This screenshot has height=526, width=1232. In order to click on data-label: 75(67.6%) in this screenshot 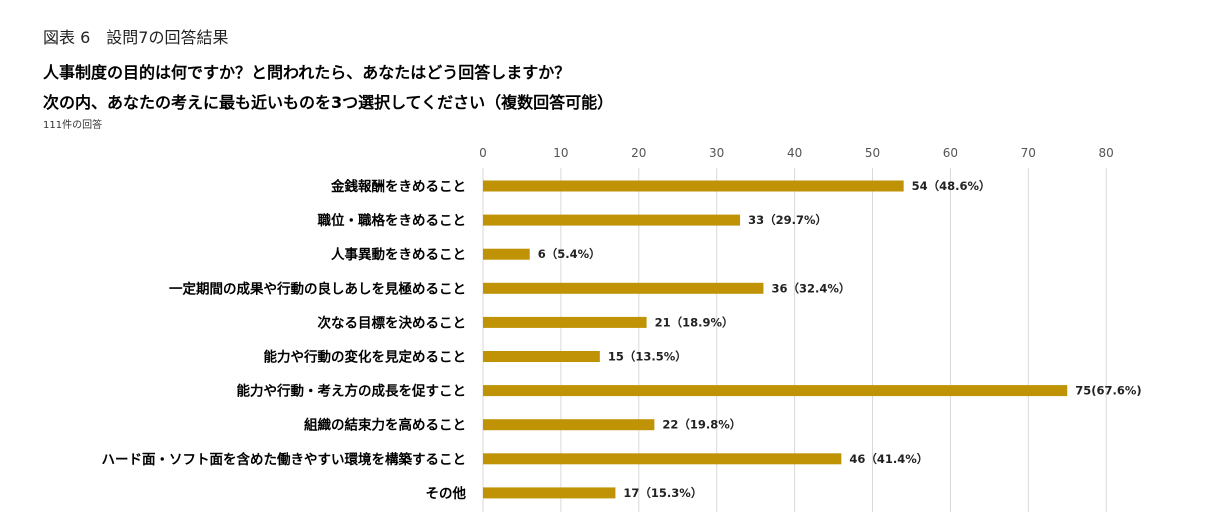, I will do `click(1108, 391)`.